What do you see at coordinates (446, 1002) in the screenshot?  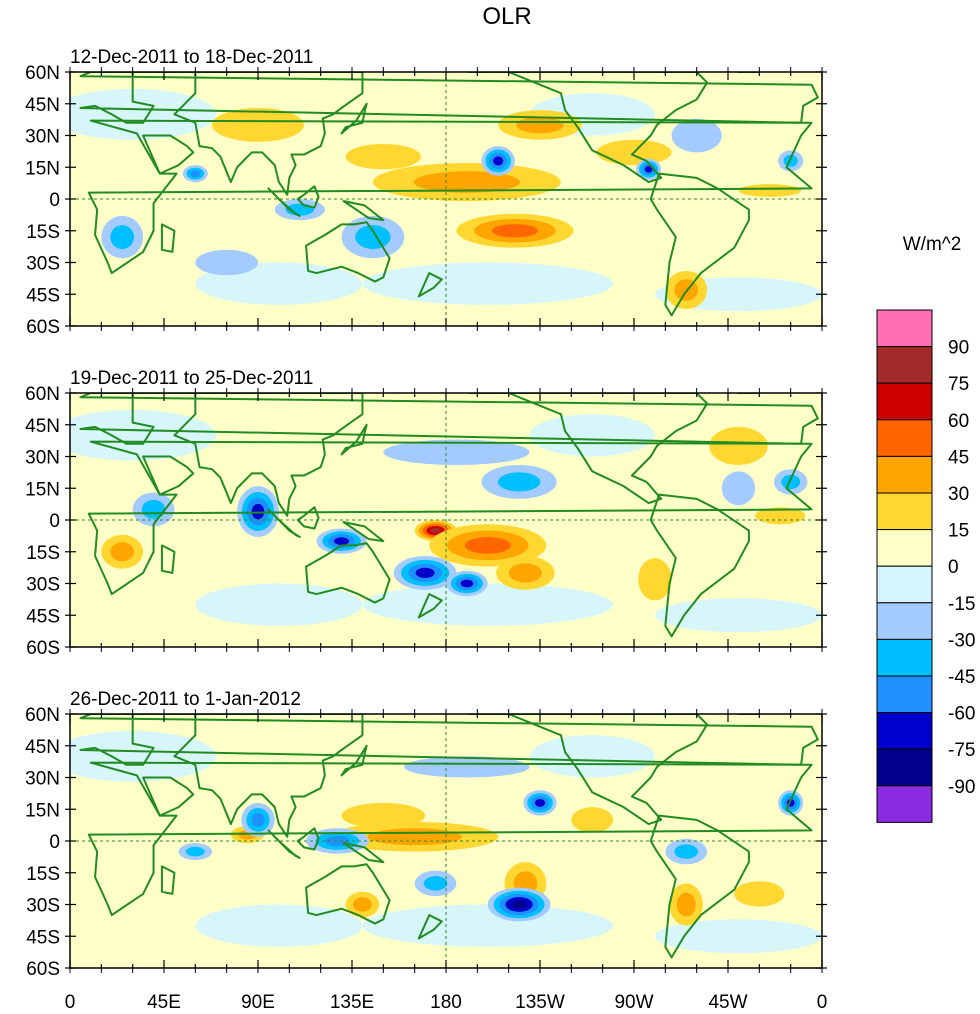 I see `x-axis-labels: 0 45E 90E 135E 180 135W 90W 45W 0` at bounding box center [446, 1002].